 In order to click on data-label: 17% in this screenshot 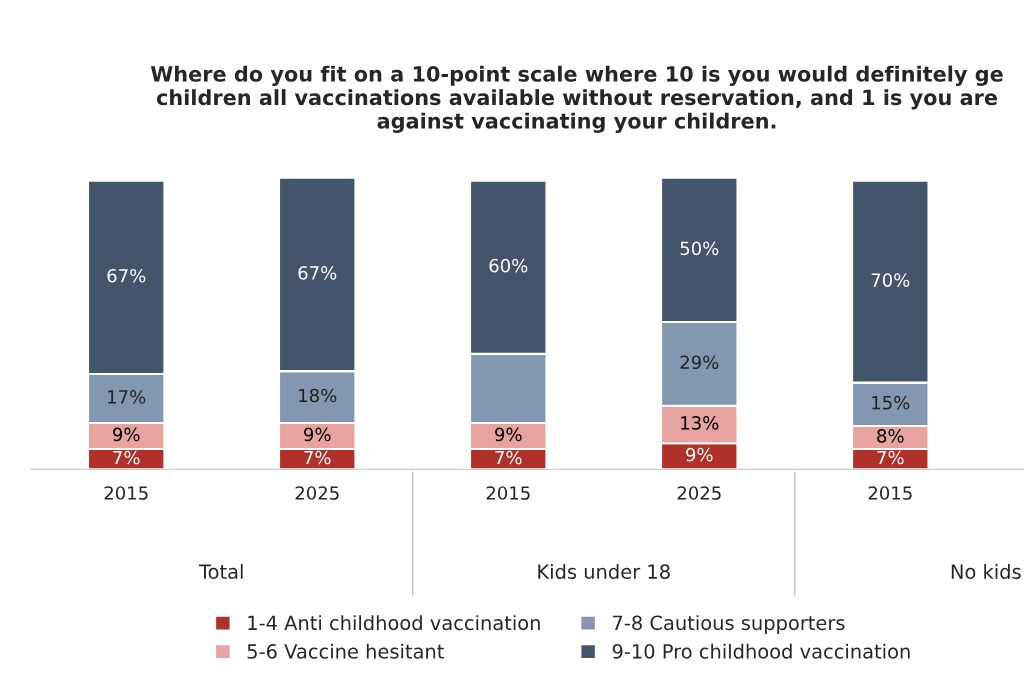, I will do `click(127, 397)`.